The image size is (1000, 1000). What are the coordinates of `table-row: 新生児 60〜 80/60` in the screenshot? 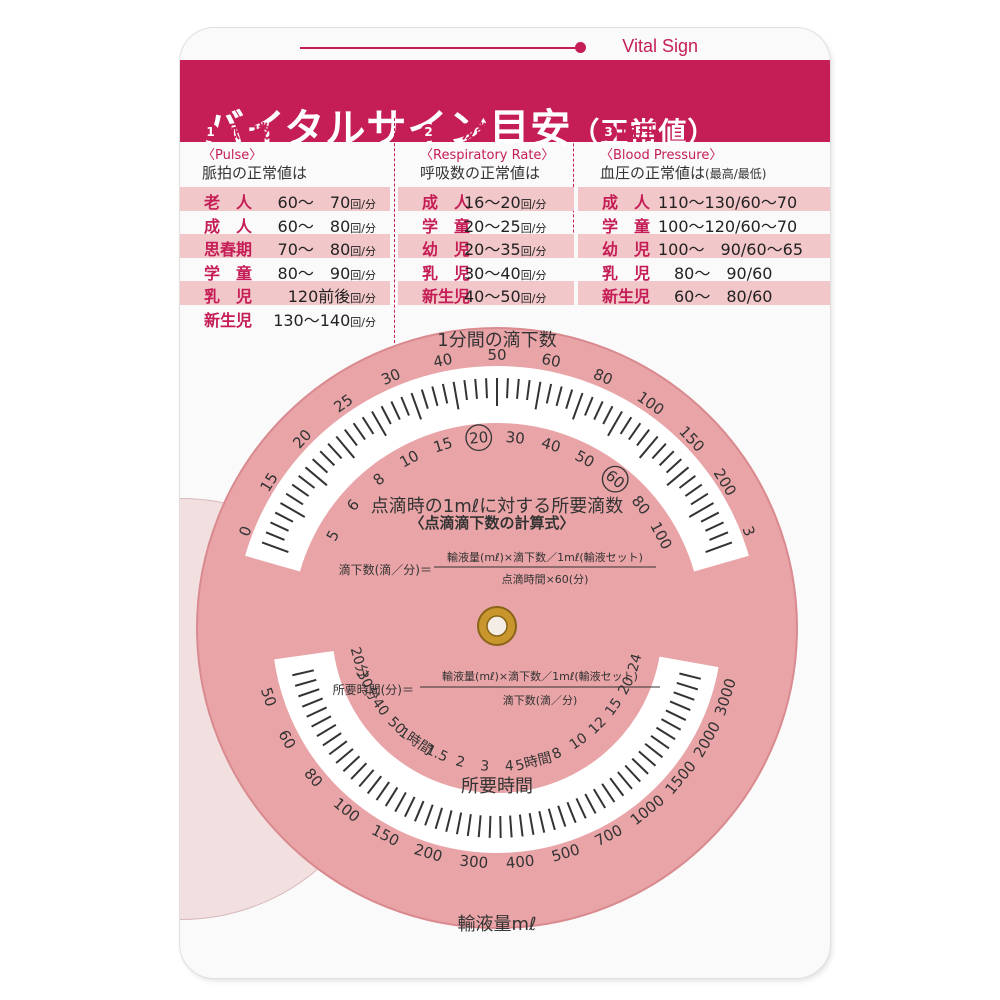 It's located at (704, 293).